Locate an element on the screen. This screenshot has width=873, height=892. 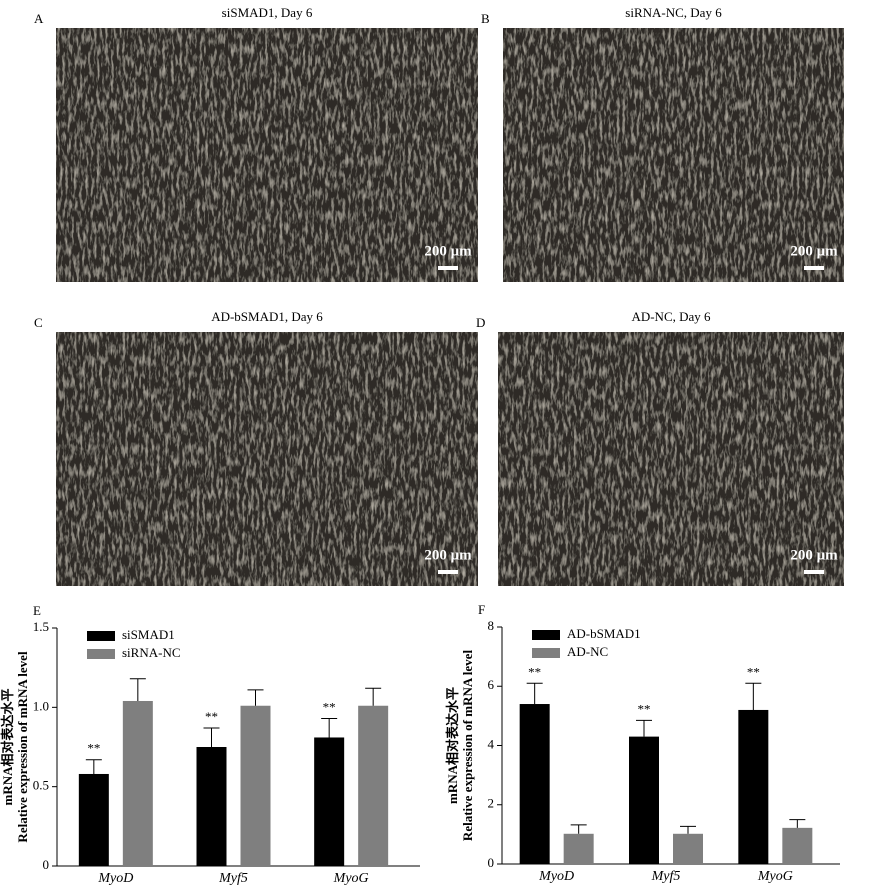
y-tick-label: 2 is located at coordinates (491, 803).